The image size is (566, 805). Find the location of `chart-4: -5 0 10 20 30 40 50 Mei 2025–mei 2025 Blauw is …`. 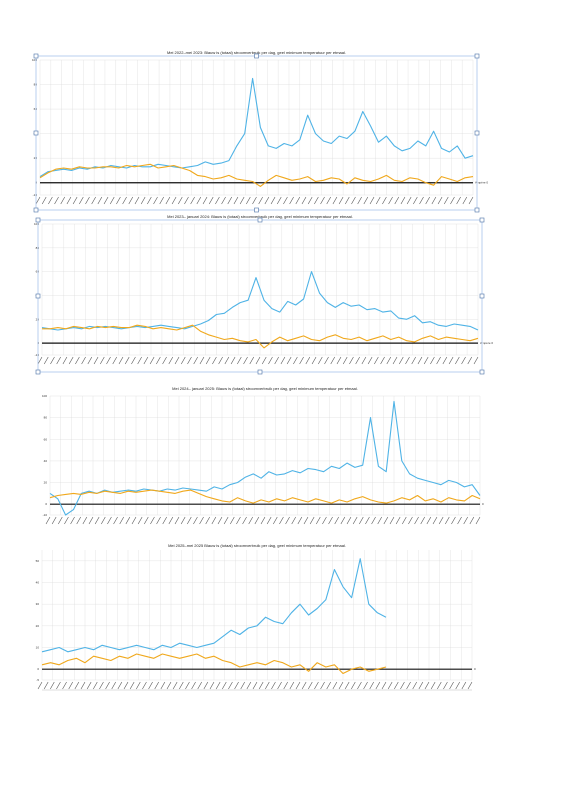

chart-4: -5 0 10 20 30 40 50 Mei 2025–mei 2025 Blauw is … is located at coordinates (256, 616).